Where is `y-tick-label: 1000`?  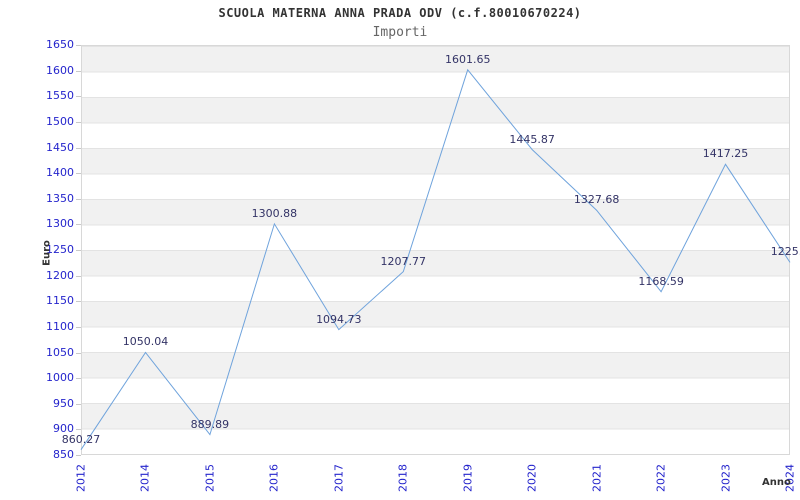 y-tick-label: 1000 is located at coordinates (60, 378).